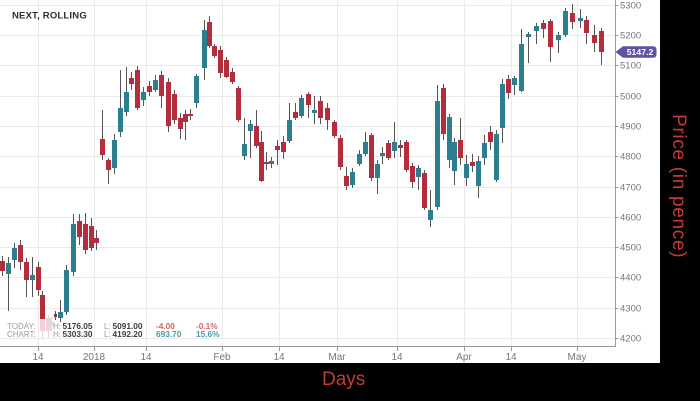 The image size is (700, 401). I want to click on svg-text: -4.00, so click(165, 326).